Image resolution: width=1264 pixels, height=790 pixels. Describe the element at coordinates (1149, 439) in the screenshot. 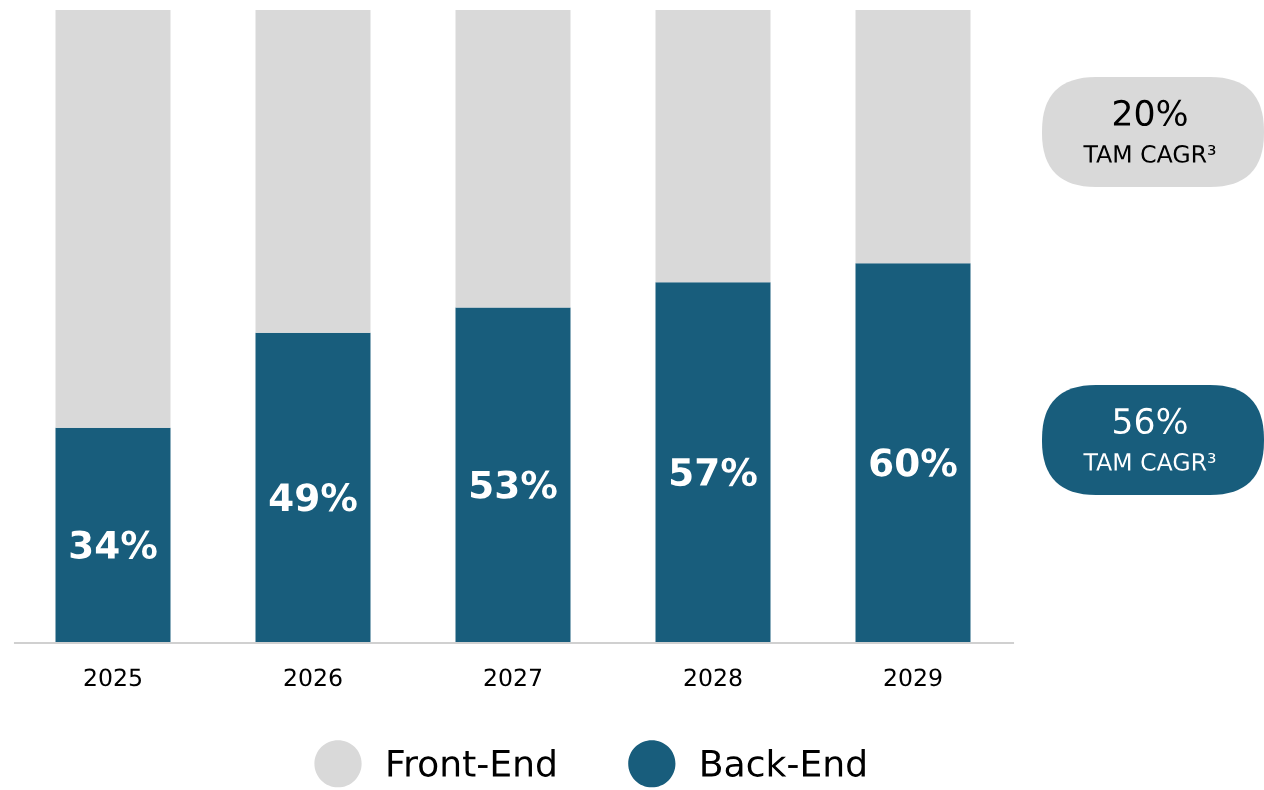

I see `text: 56% TAM CAGR³` at that location.